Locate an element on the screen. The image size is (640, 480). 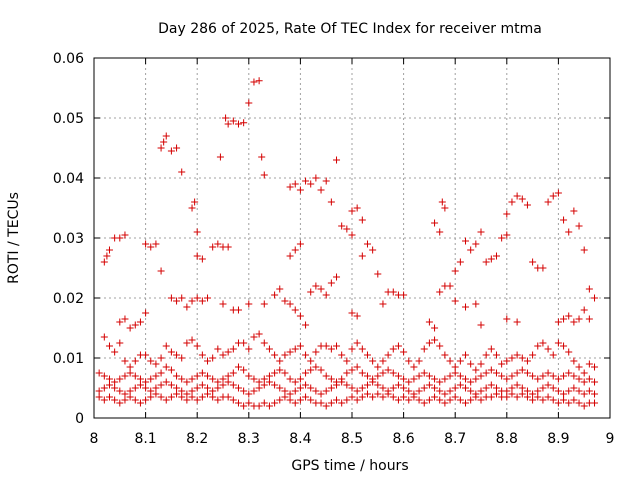
y-axis-title: ROTI / TECUs is located at coordinates (14, 238).